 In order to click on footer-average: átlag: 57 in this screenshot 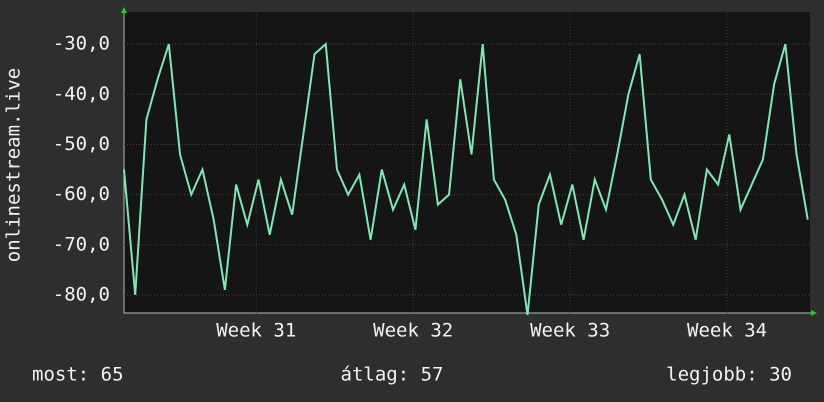, I will do `click(392, 375)`.